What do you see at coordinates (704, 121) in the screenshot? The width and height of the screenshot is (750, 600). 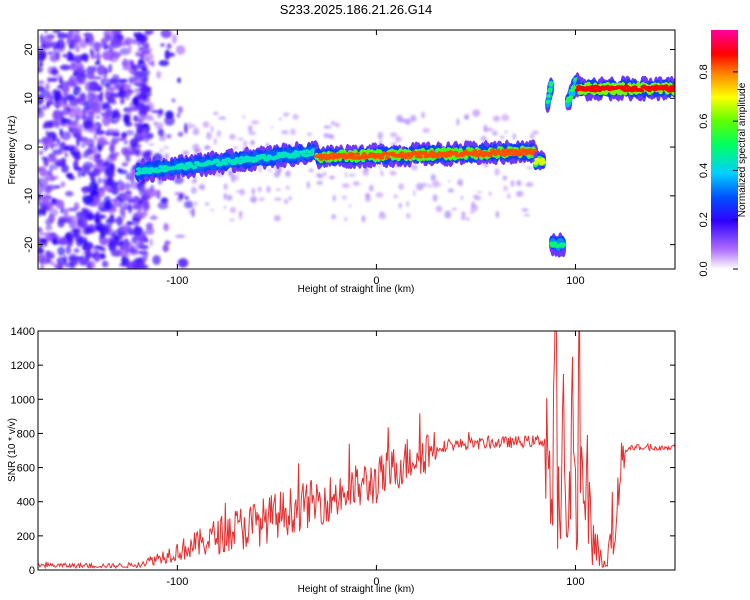 I see `colorbar-tick-label: 0.6` at bounding box center [704, 121].